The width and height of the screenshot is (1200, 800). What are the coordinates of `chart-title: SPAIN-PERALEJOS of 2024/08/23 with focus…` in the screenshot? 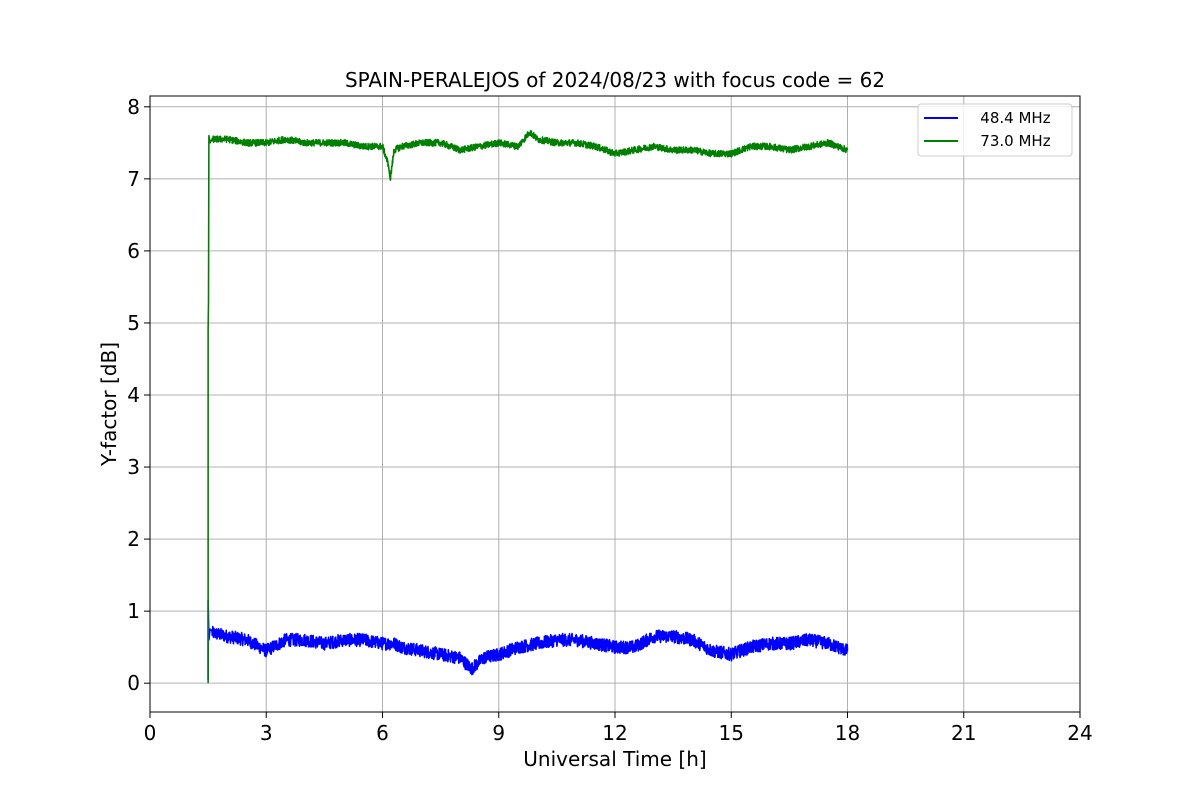 It's located at (615, 80).